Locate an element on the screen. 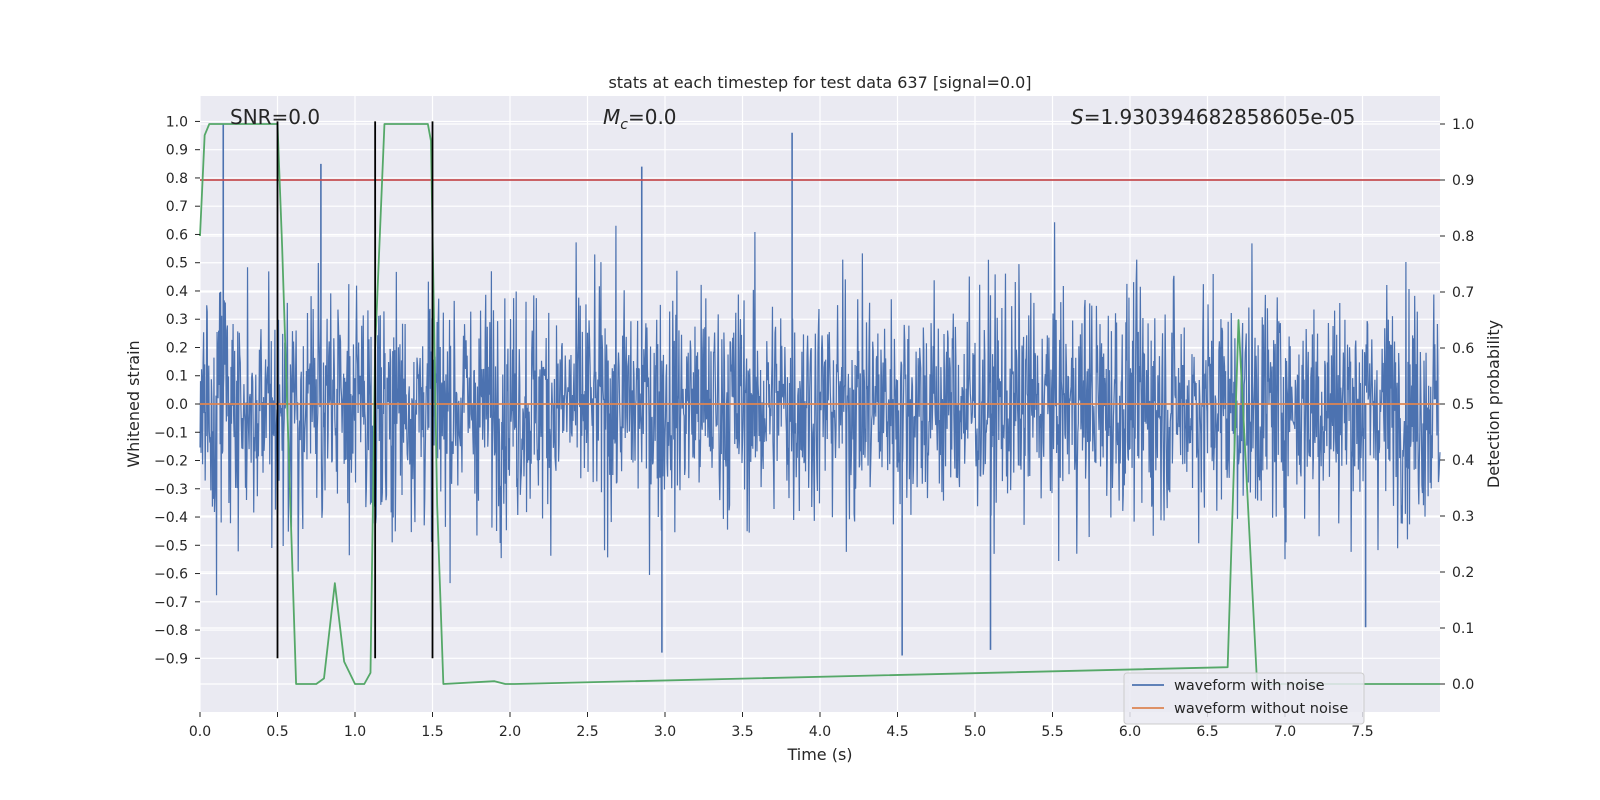 This screenshot has width=1600, height=800. y-tick-label: 0.7 is located at coordinates (177, 207).